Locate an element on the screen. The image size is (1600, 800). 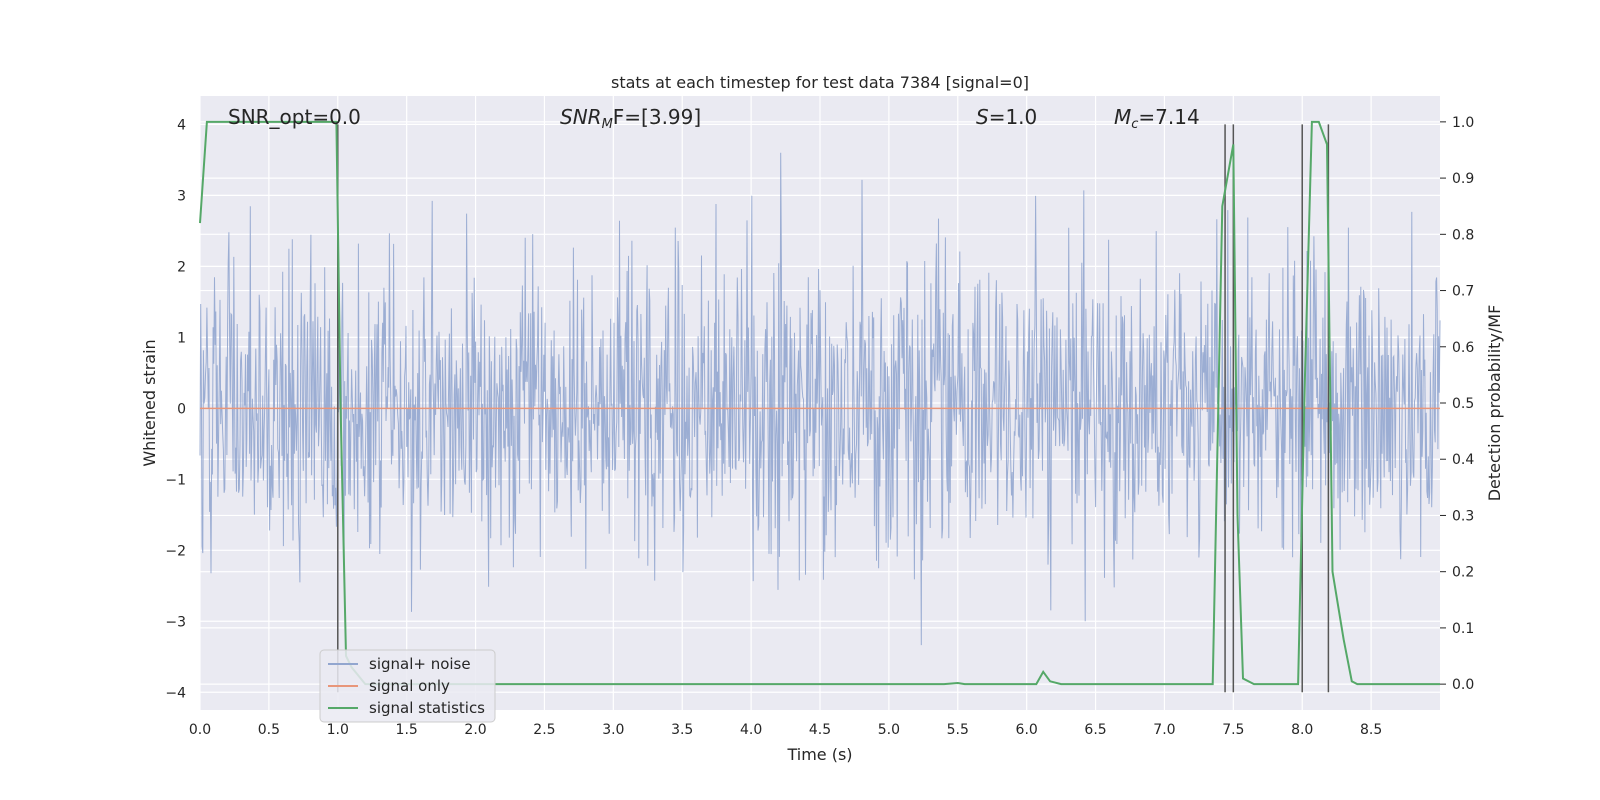
right-y-tick-label-10: 1.0 is located at coordinates (1463, 123).